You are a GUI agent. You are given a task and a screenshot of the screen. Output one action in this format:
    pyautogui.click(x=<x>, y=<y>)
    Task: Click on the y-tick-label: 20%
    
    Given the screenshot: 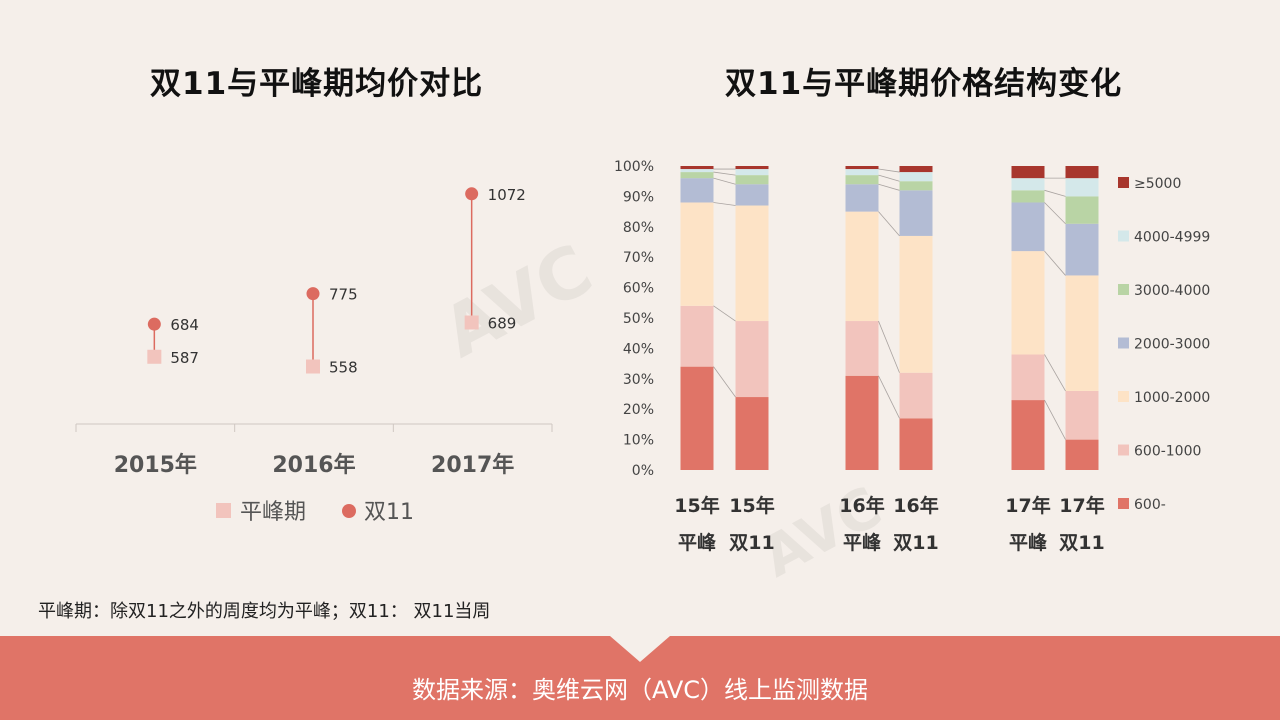 What is the action you would take?
    pyautogui.click(x=638, y=410)
    